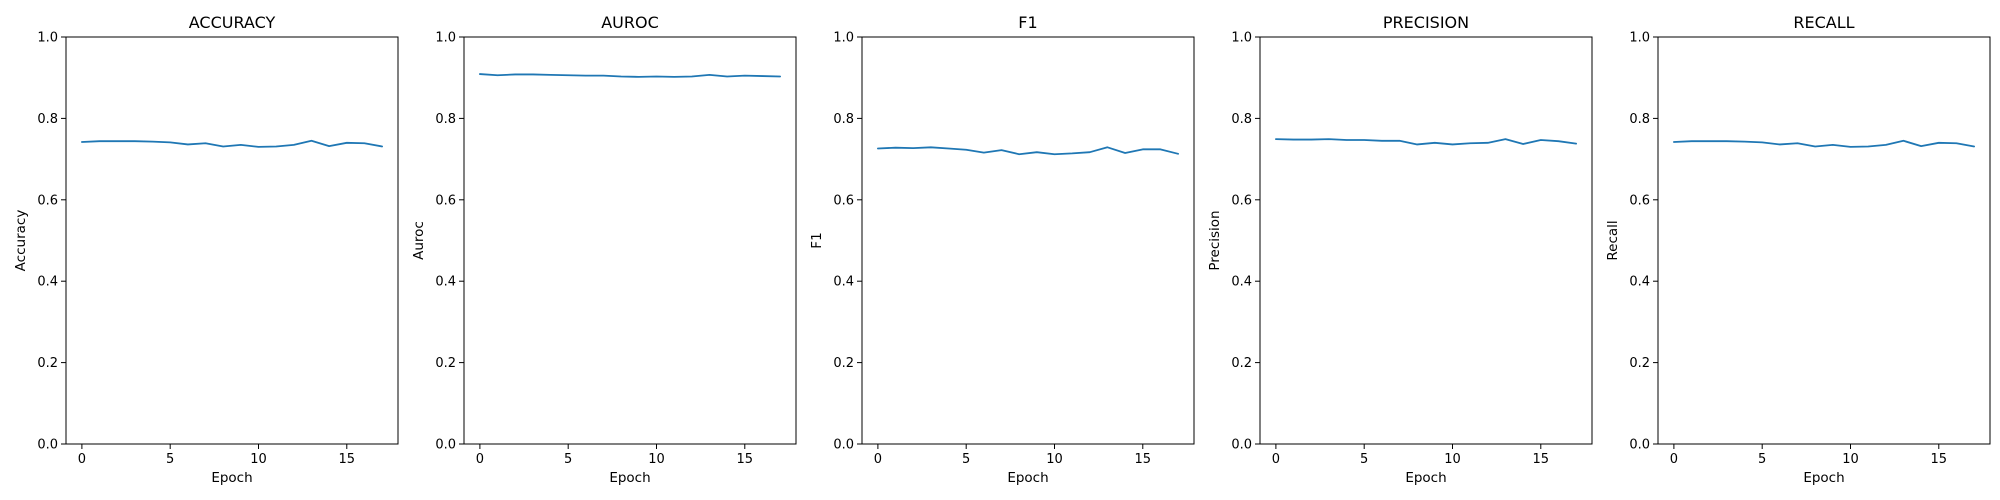  I want to click on y-axis-label: Recall, so click(1613, 240).